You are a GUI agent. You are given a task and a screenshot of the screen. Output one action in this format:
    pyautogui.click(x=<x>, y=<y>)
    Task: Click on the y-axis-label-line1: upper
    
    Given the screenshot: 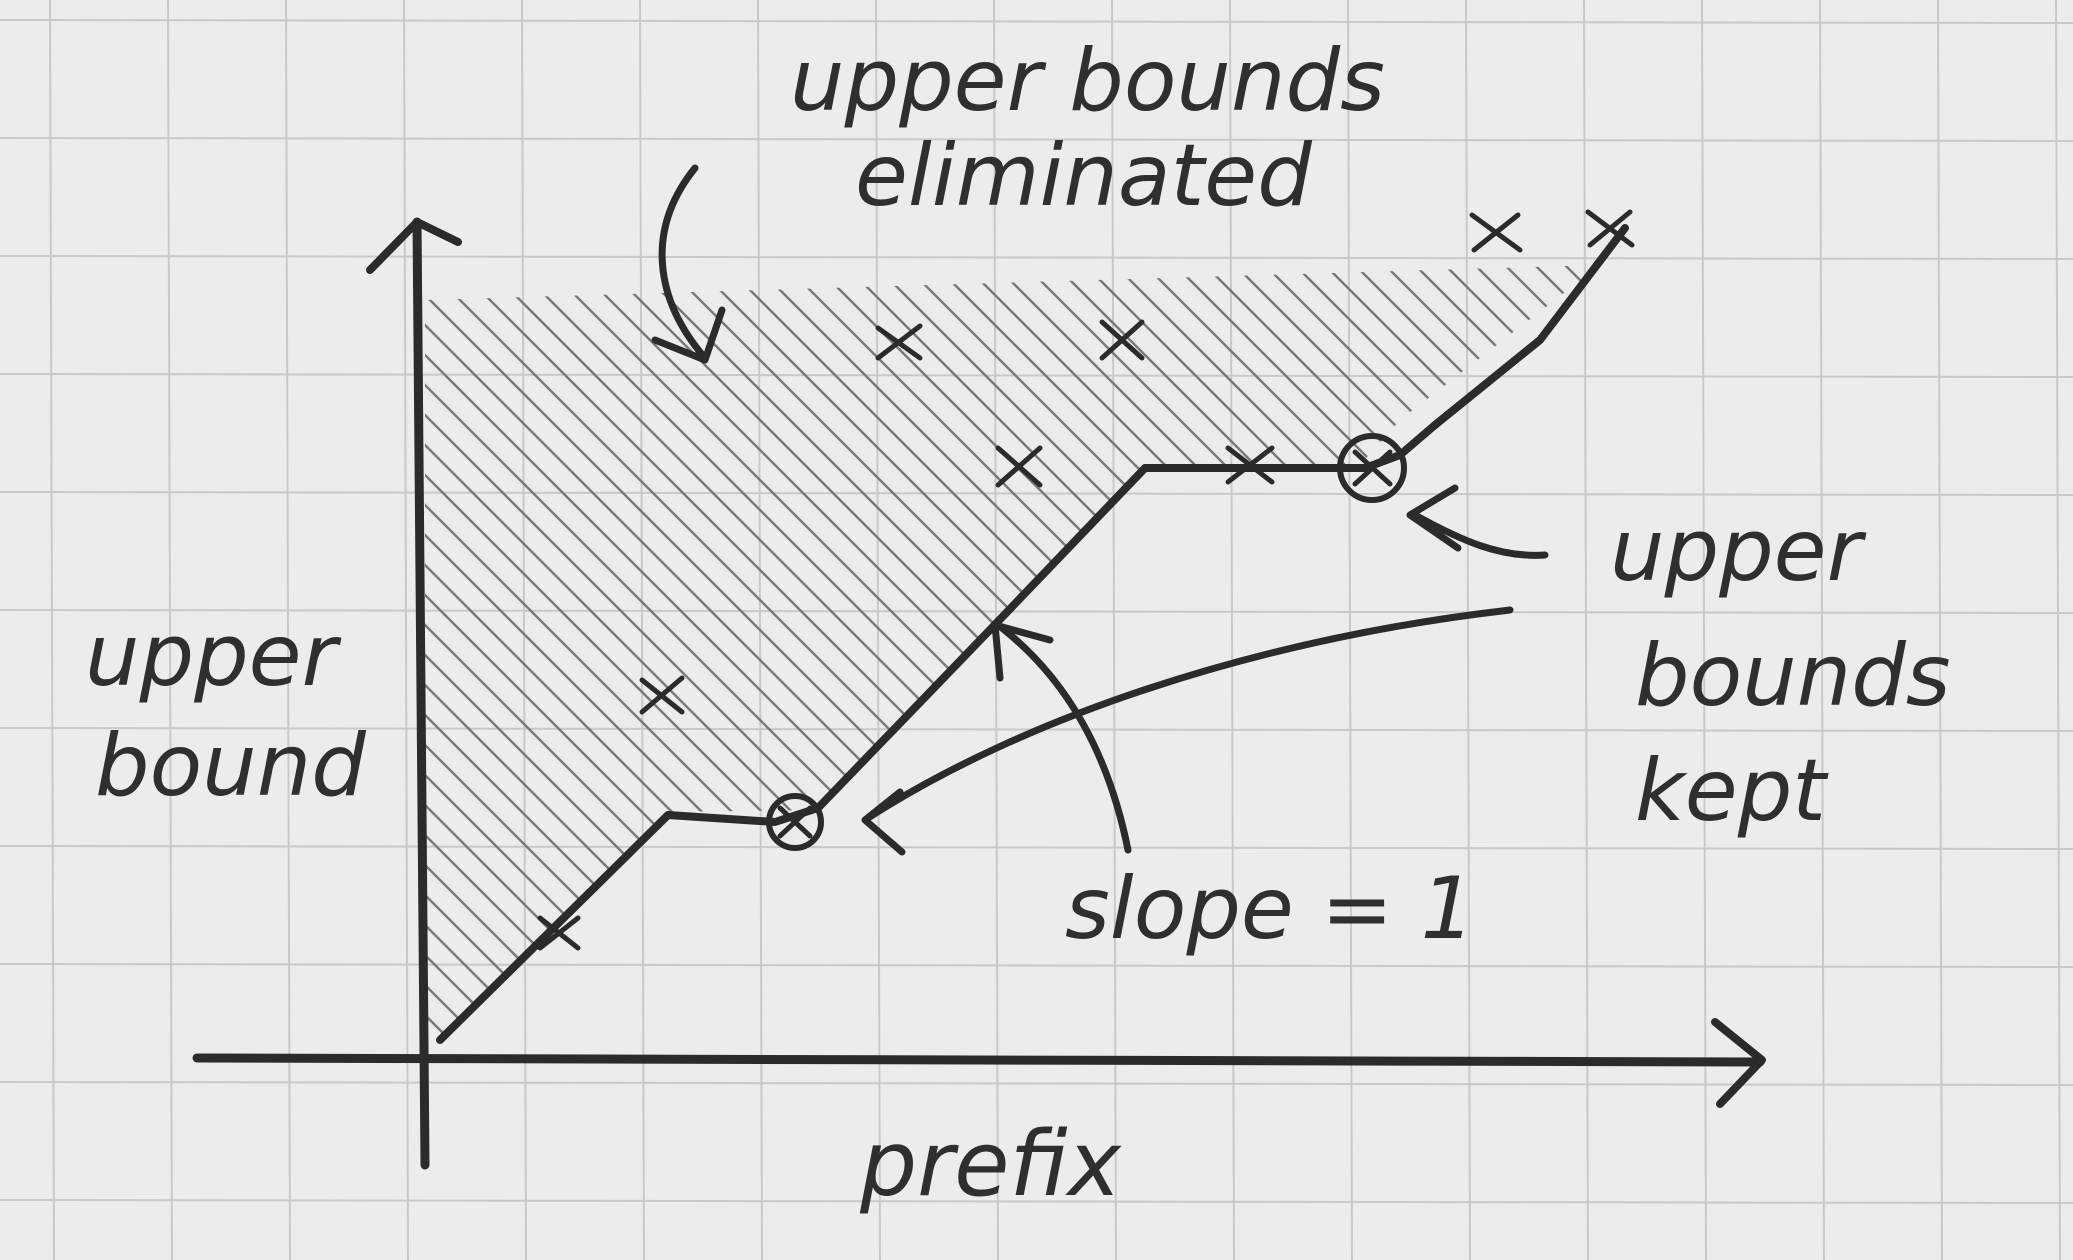 What is the action you would take?
    pyautogui.click(x=213, y=656)
    